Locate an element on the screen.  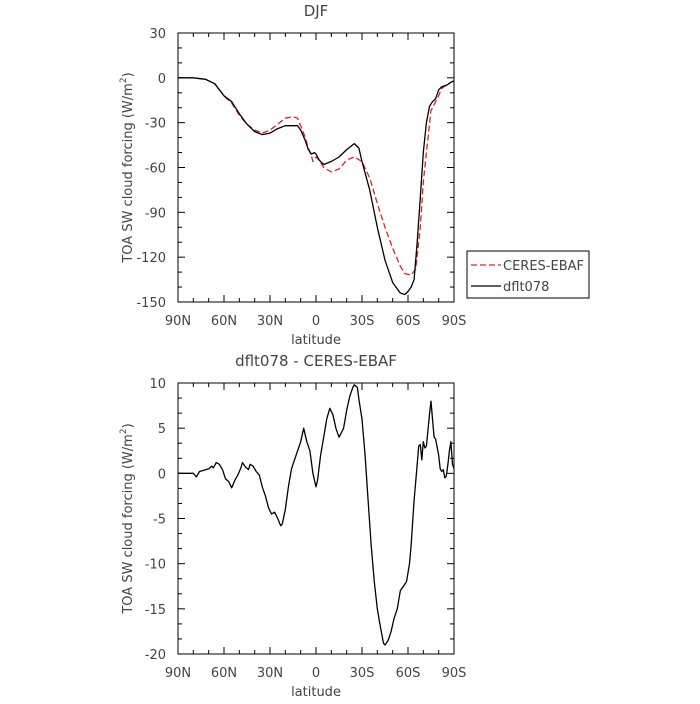
chart-title: dflt078 - CERES-EBAF is located at coordinates (316, 361).